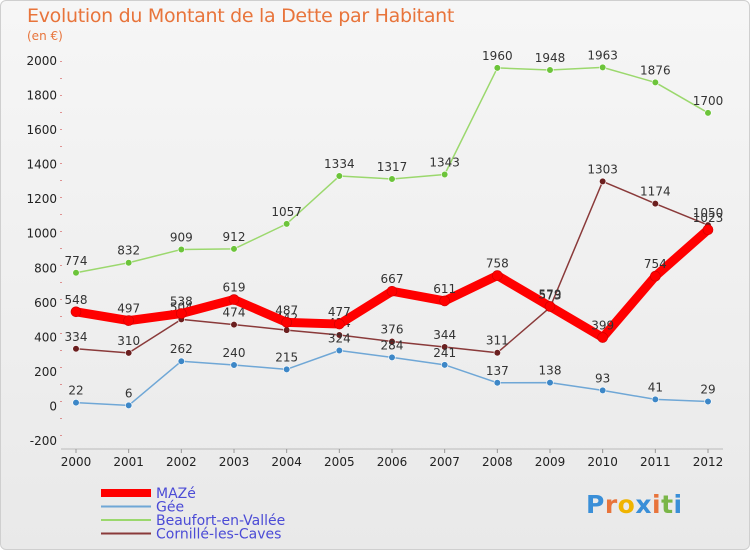 Image resolution: width=750 pixels, height=550 pixels. What do you see at coordinates (45, 268) in the screenshot?
I see `y-tick-label: 800` at bounding box center [45, 268].